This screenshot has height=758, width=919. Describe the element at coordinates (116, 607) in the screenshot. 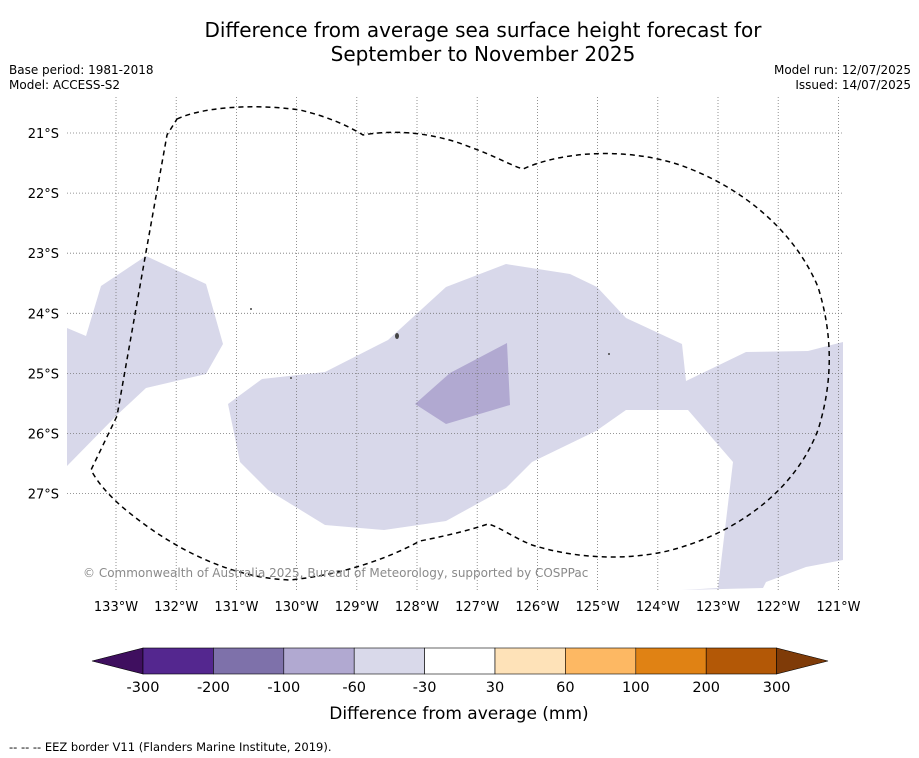

I see `longitude-label: 133°W` at that location.